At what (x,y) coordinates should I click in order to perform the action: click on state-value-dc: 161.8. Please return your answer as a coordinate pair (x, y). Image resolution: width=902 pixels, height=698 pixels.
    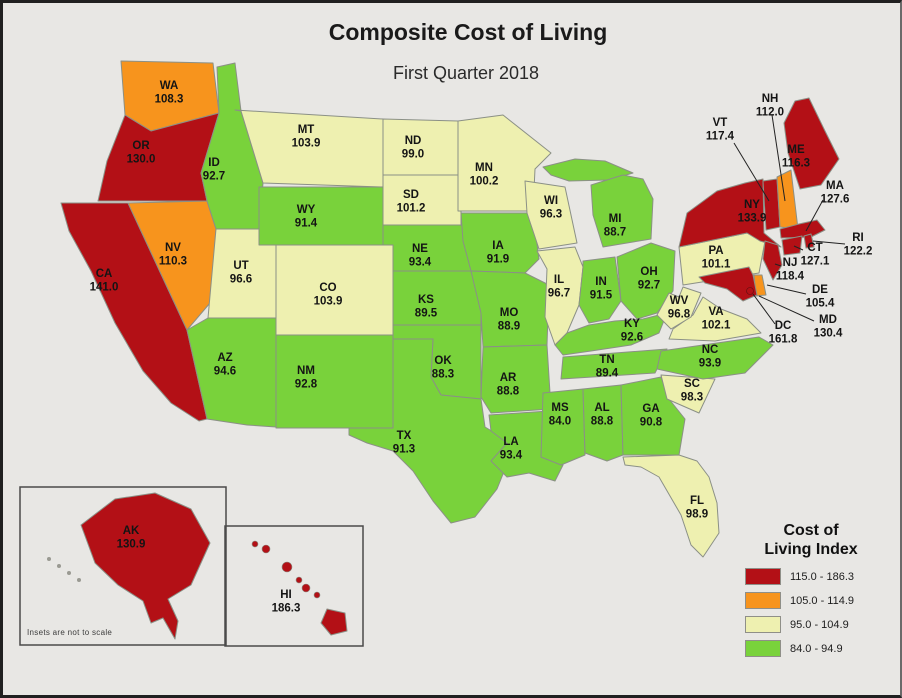
    Looking at the image, I should click on (783, 340).